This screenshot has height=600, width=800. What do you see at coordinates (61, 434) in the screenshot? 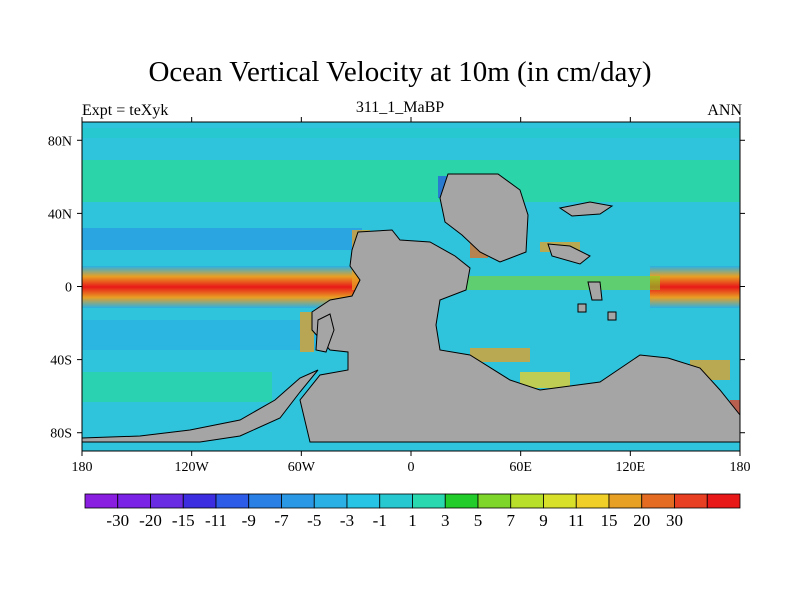
I see `y-tick-label: 80S` at bounding box center [61, 434].